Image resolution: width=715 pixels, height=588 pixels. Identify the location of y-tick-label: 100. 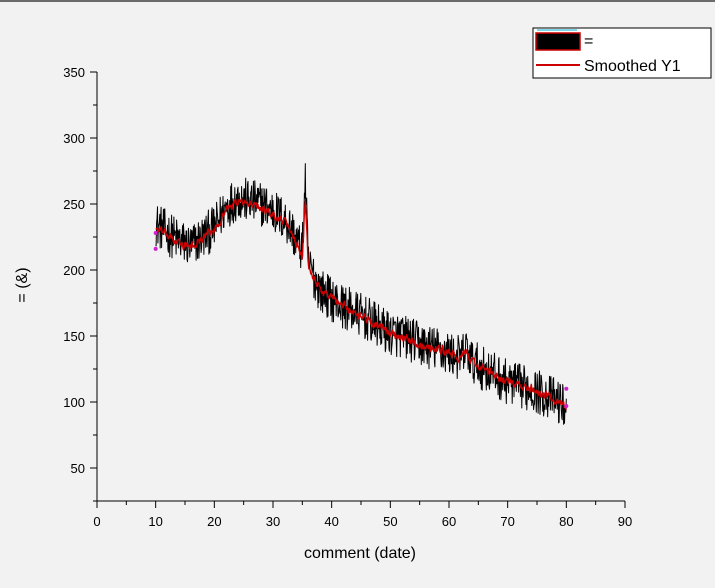
(74, 402).